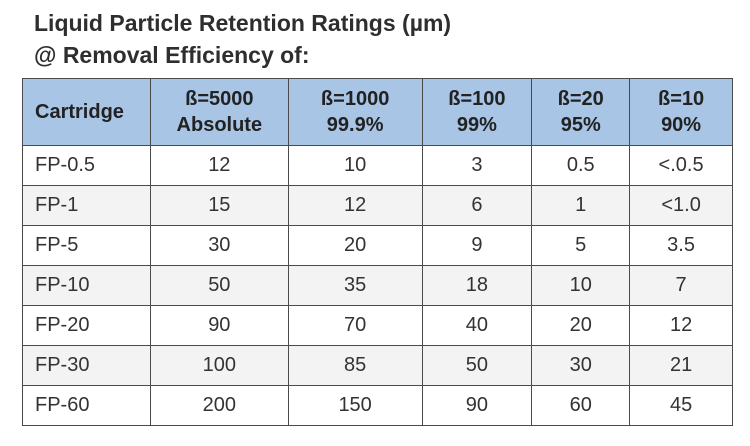  Describe the element at coordinates (86, 365) in the screenshot. I see `table-cell: FP-30` at that location.